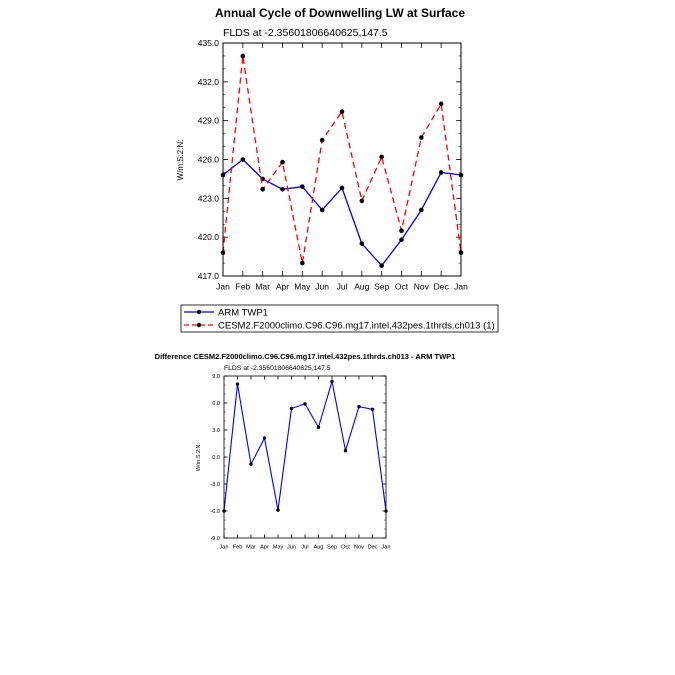 This screenshot has width=675, height=675. I want to click on legend-arm-label: ARM TWP1, so click(243, 313).